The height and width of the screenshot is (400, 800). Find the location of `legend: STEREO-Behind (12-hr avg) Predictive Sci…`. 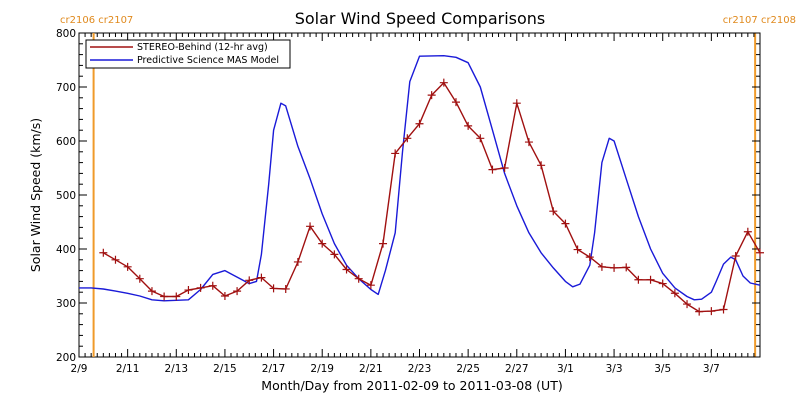

legend: STEREO-Behind (12-hr avg) Predictive Sci… is located at coordinates (188, 54).